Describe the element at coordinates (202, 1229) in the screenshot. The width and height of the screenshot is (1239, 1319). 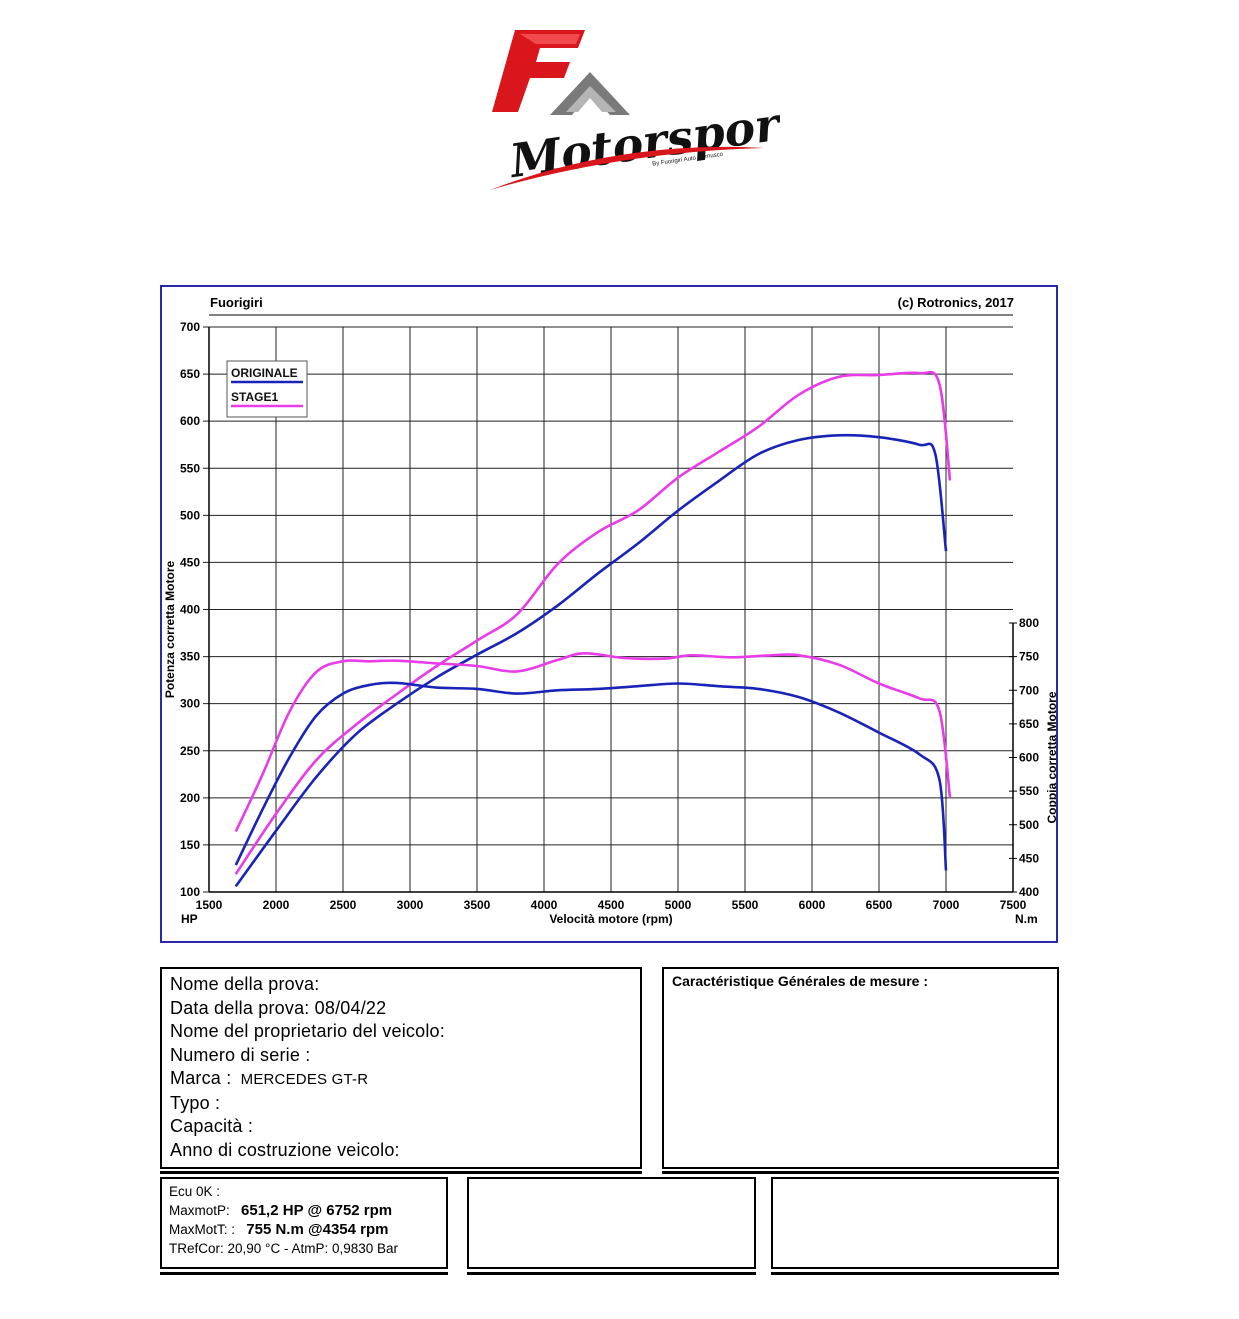
I see `max-torque-label: MaxMotT: :` at that location.